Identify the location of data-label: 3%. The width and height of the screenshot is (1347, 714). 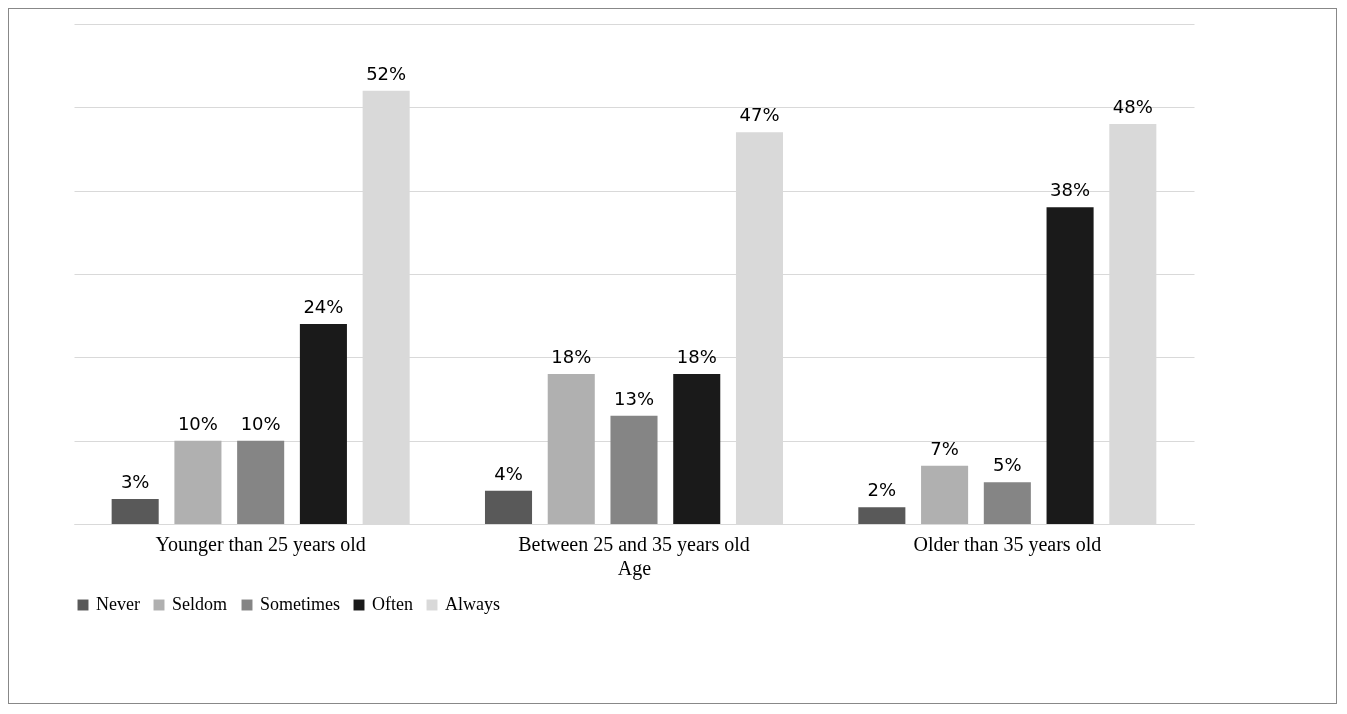
(135, 481).